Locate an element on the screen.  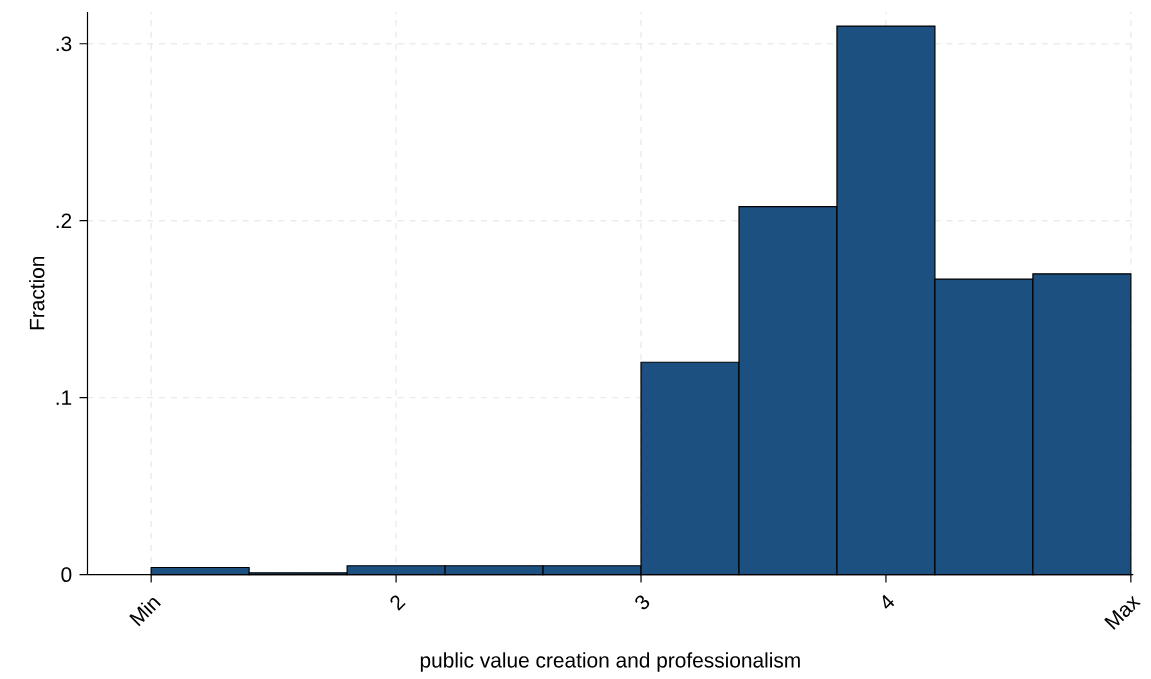
y-tick-label: 0 is located at coordinates (66, 575).